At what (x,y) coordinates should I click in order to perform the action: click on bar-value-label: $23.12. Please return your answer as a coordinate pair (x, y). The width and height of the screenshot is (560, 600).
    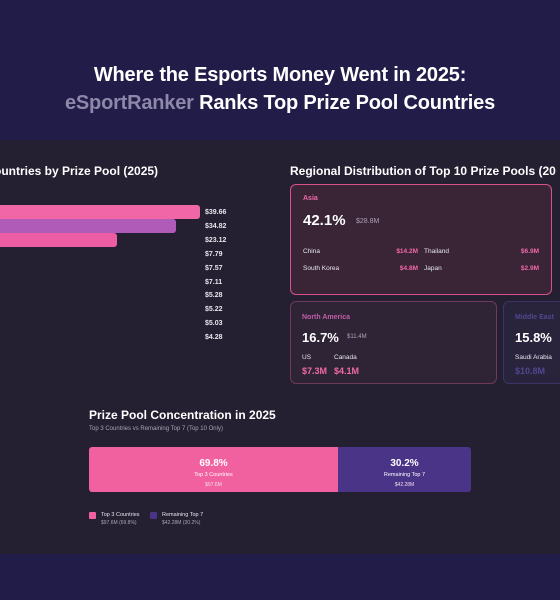
    Looking at the image, I should click on (216, 240).